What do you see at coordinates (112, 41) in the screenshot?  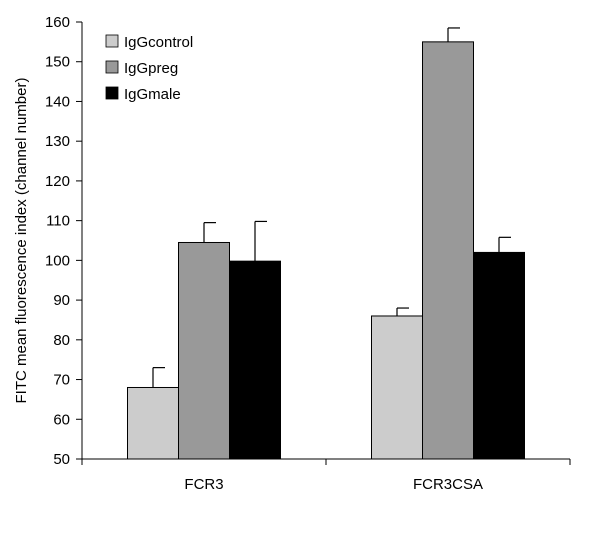 I see `legend-swatch-IgGcontrol` at bounding box center [112, 41].